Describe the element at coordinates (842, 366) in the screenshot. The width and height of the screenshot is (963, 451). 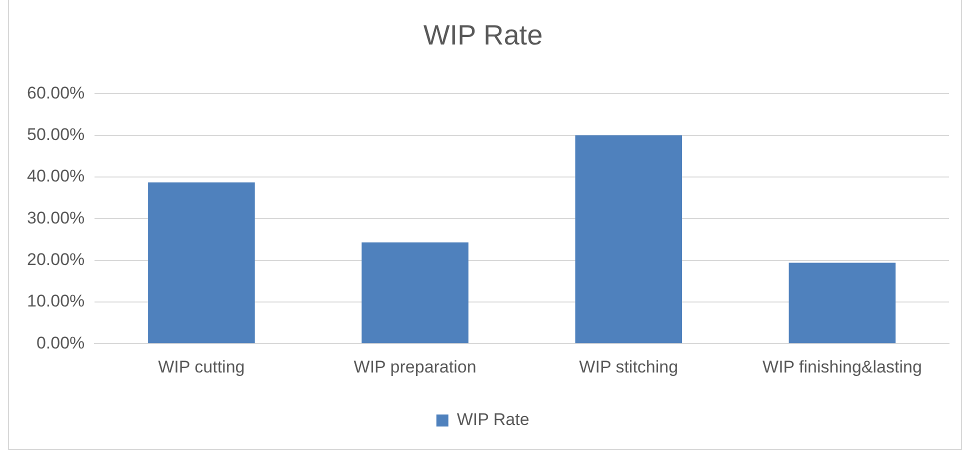
I see `x-tick-label: WIP finishing&lasting` at that location.